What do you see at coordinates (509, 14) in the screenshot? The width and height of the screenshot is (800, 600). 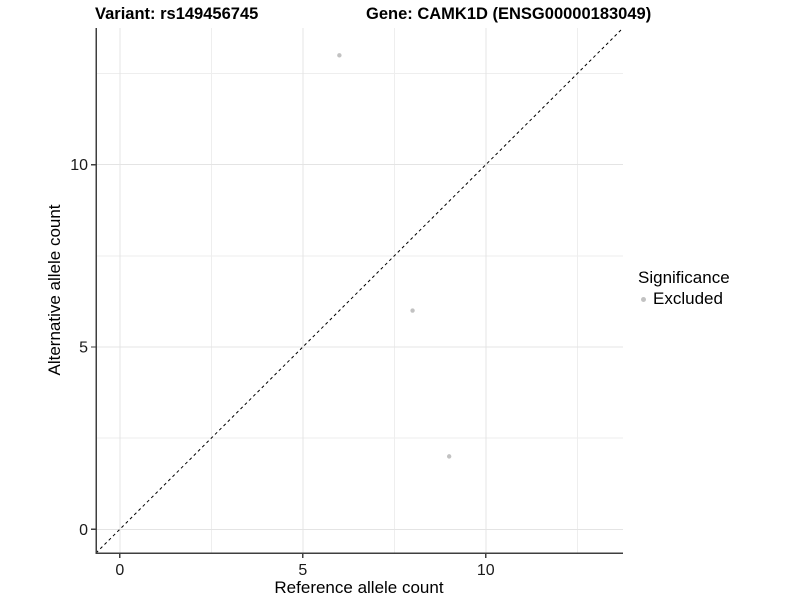 I see `gene-title: Gene: CAMK1D (ENSG00000183049)` at bounding box center [509, 14].